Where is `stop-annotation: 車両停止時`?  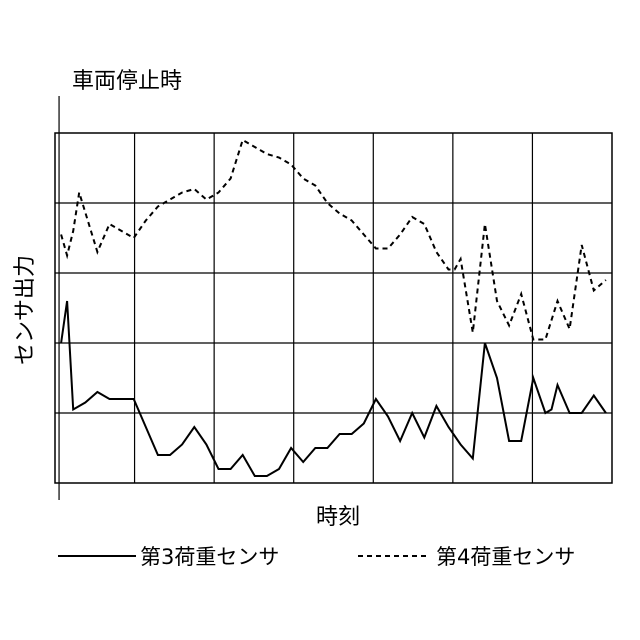
stop-annotation: 車両停止時 is located at coordinates (127, 81).